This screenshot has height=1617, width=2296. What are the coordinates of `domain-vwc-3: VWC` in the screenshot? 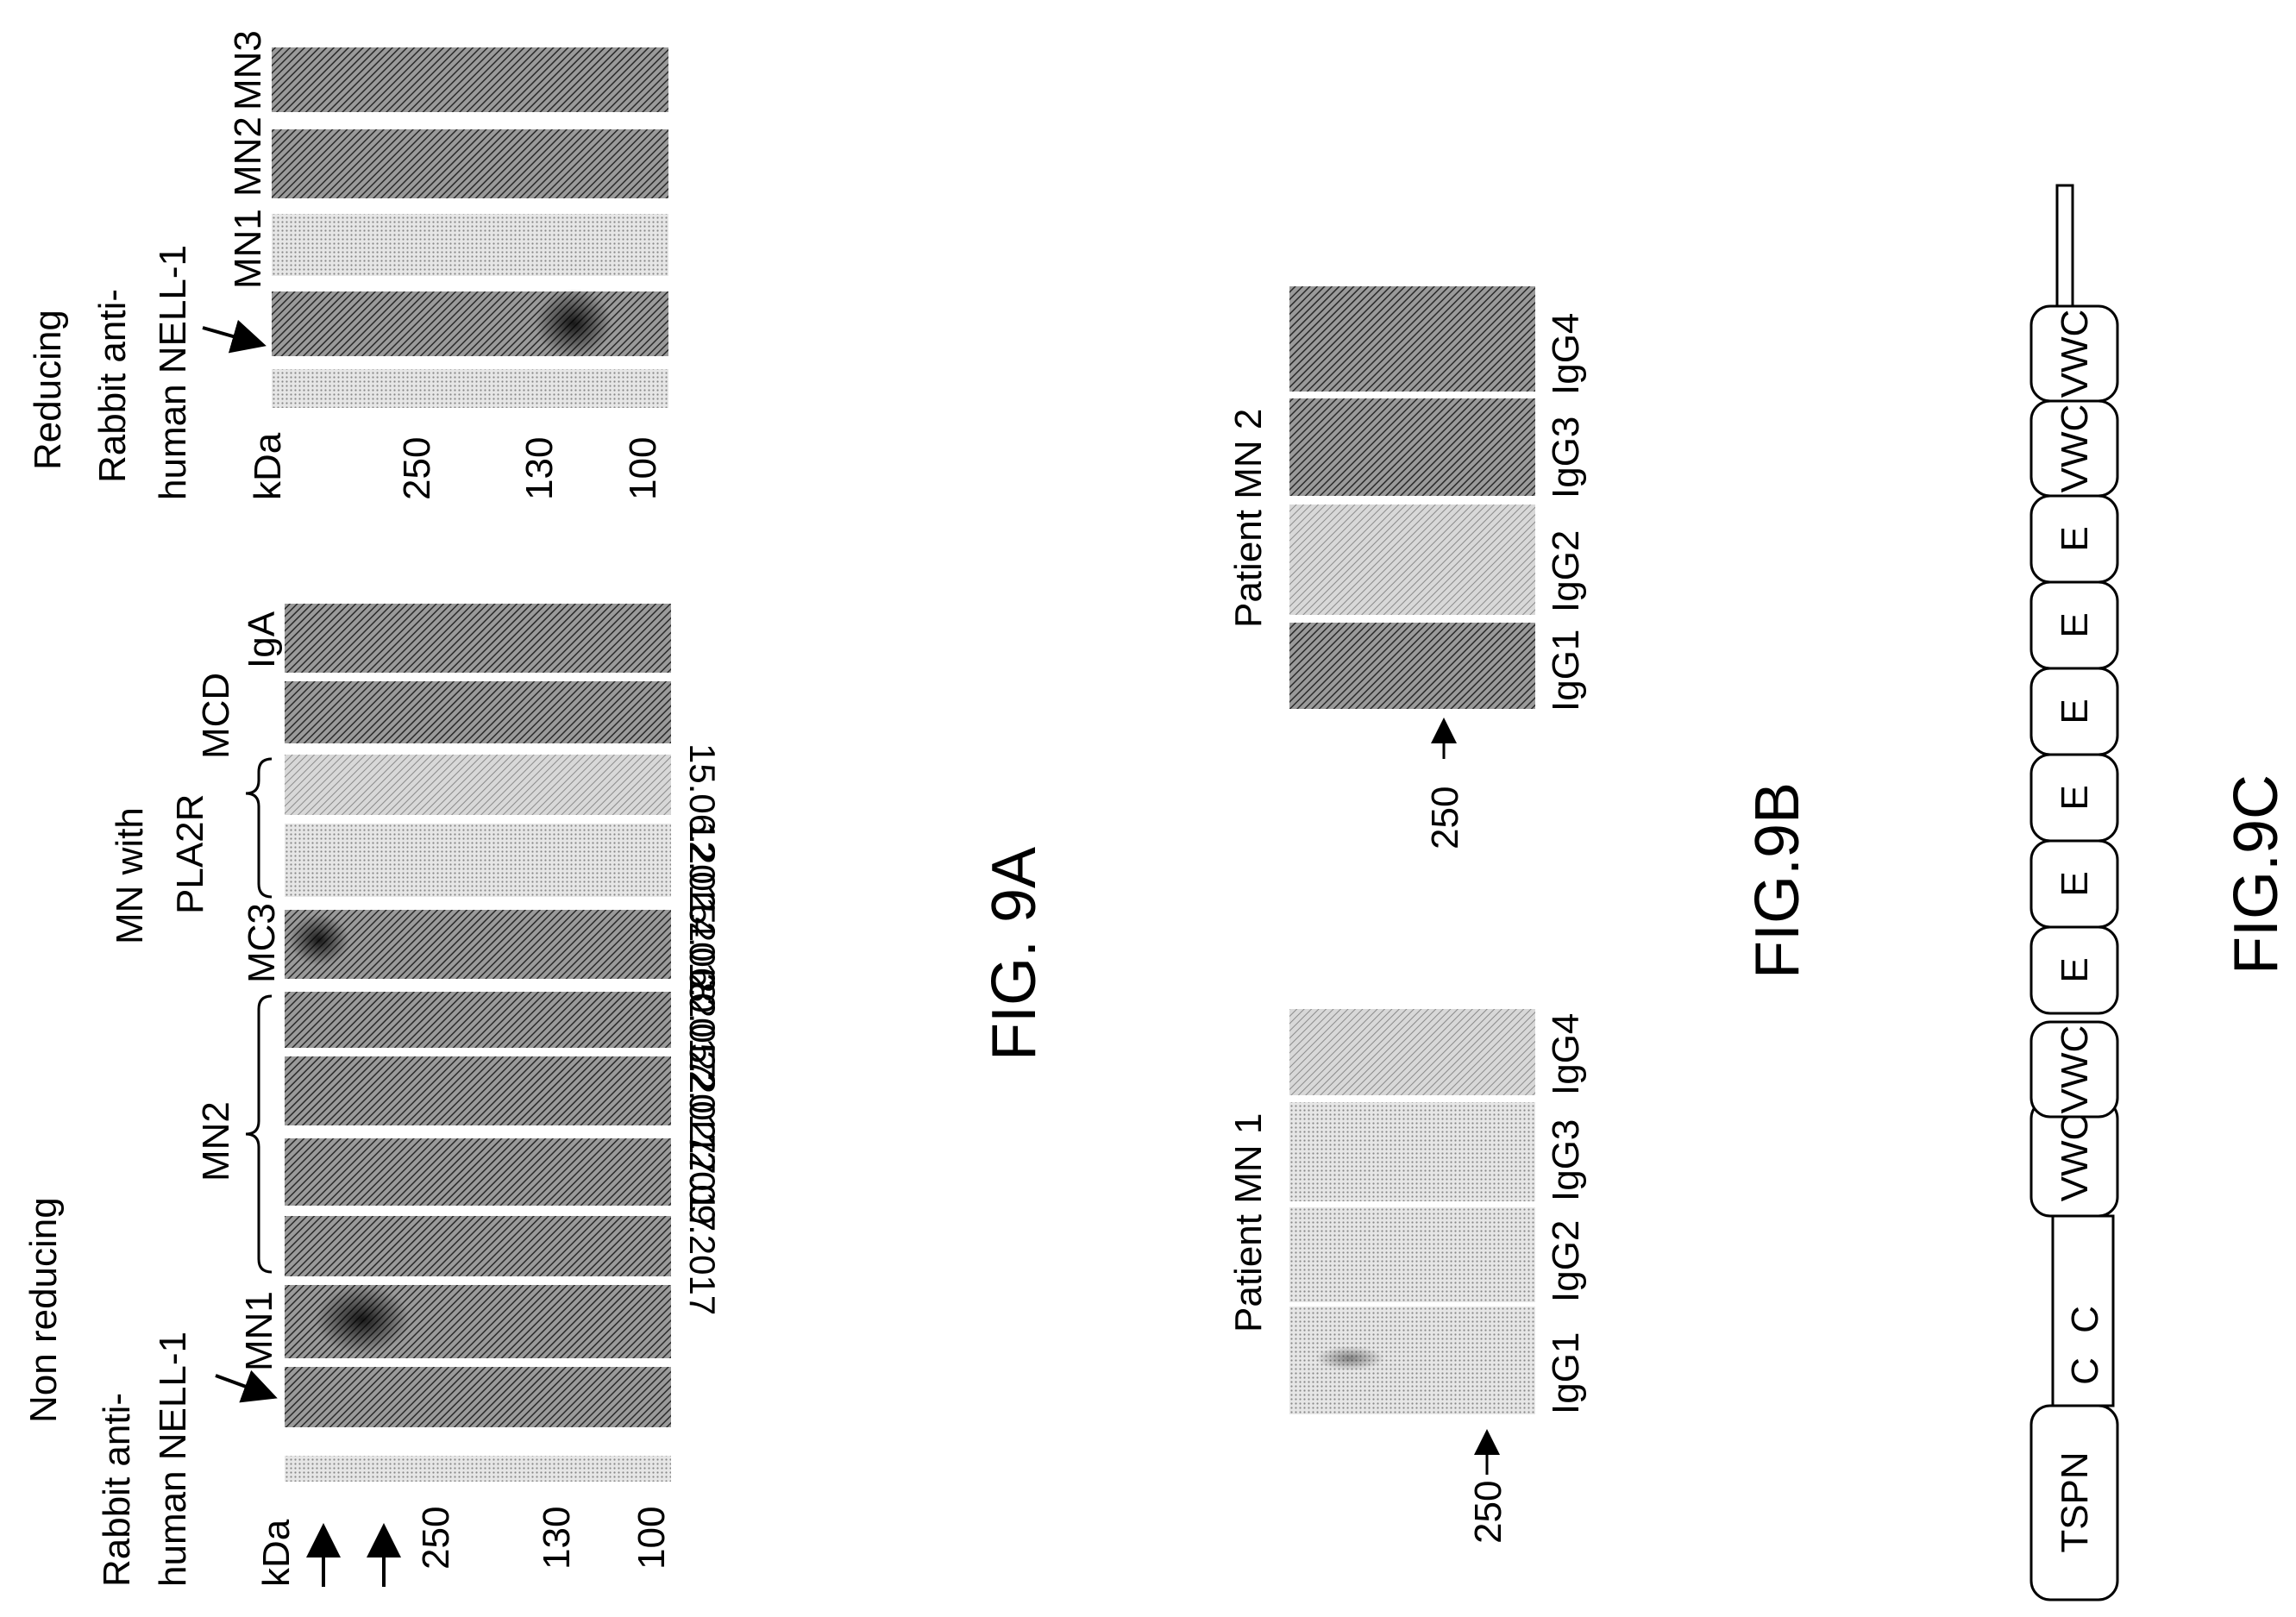 It's located at (2074, 448).